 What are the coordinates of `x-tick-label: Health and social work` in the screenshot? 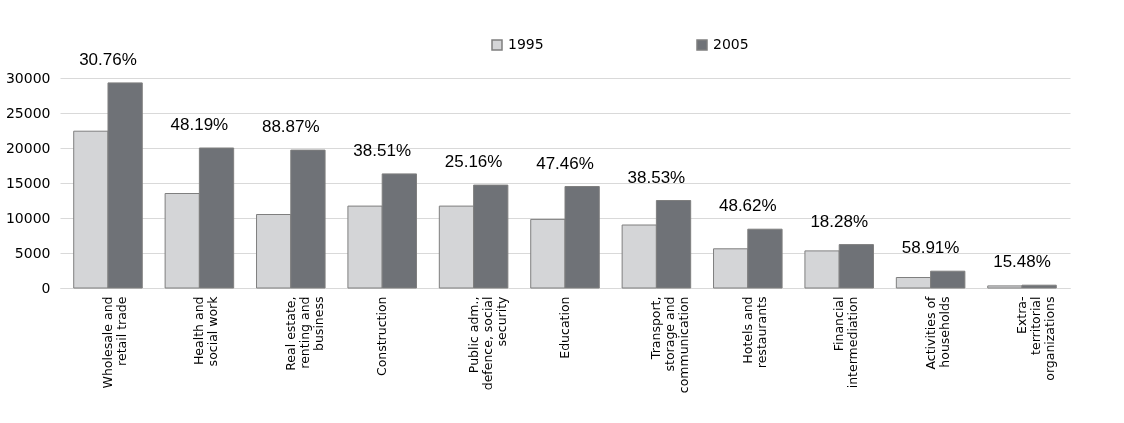 It's located at (206, 331).